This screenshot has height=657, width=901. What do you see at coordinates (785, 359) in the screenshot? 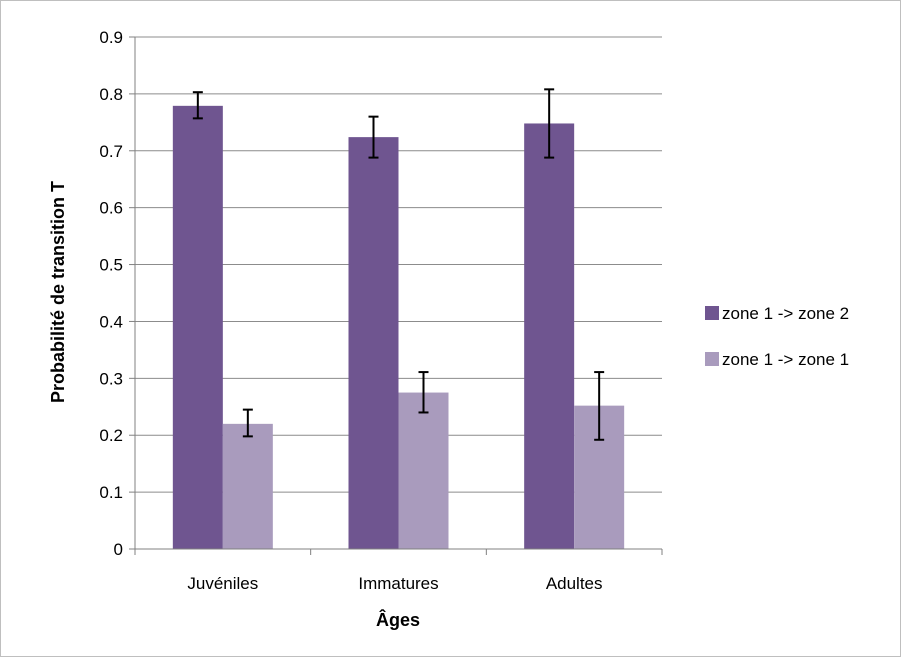
I see `legend-label: zone 1 -> zone 1` at bounding box center [785, 359].